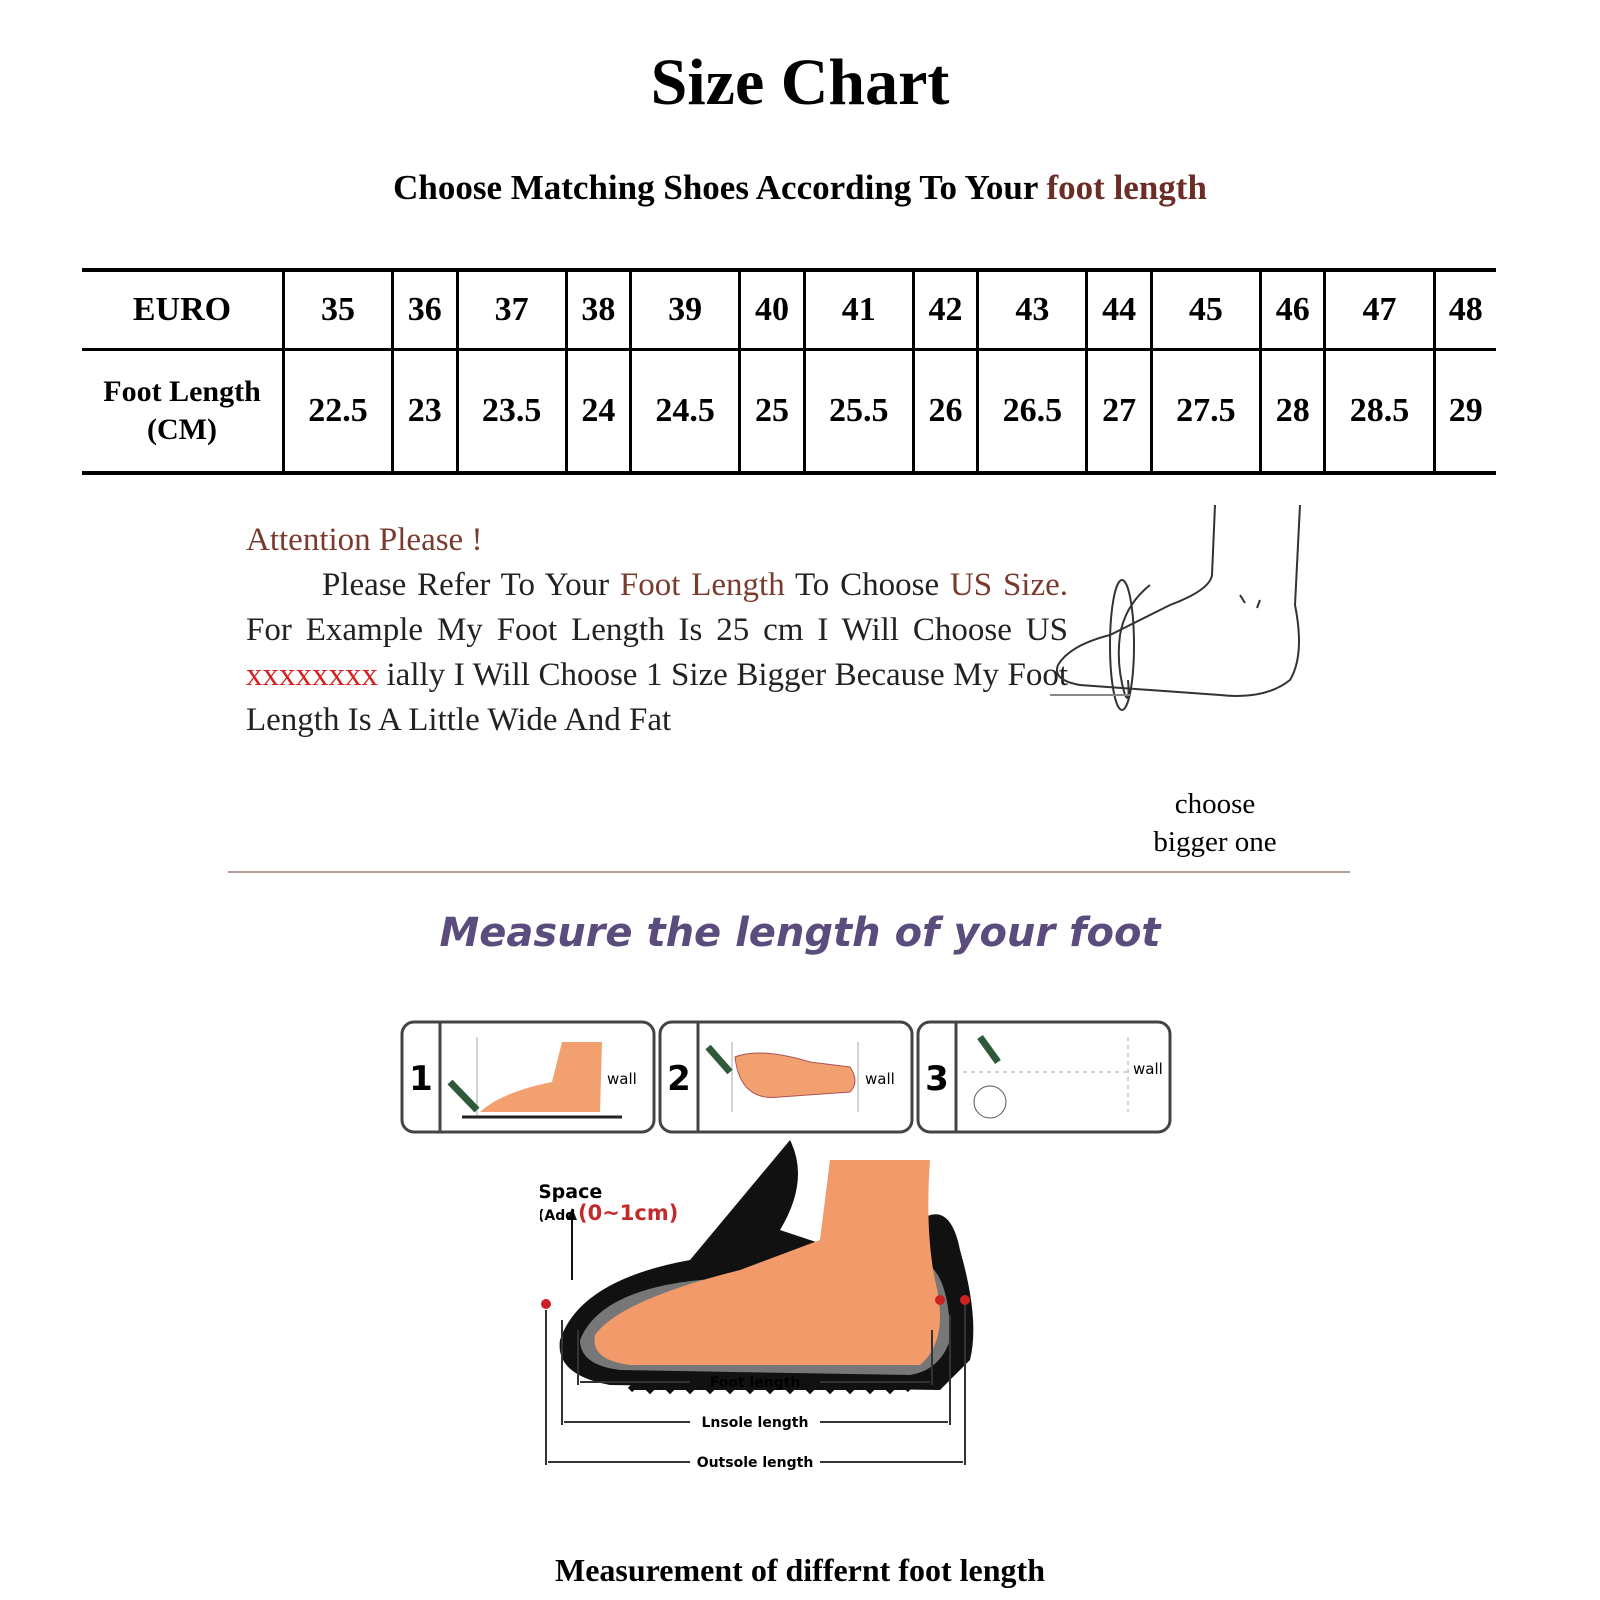 This screenshot has width=1600, height=1600. Describe the element at coordinates (858, 310) in the screenshot. I see `table-cell: 41` at that location.